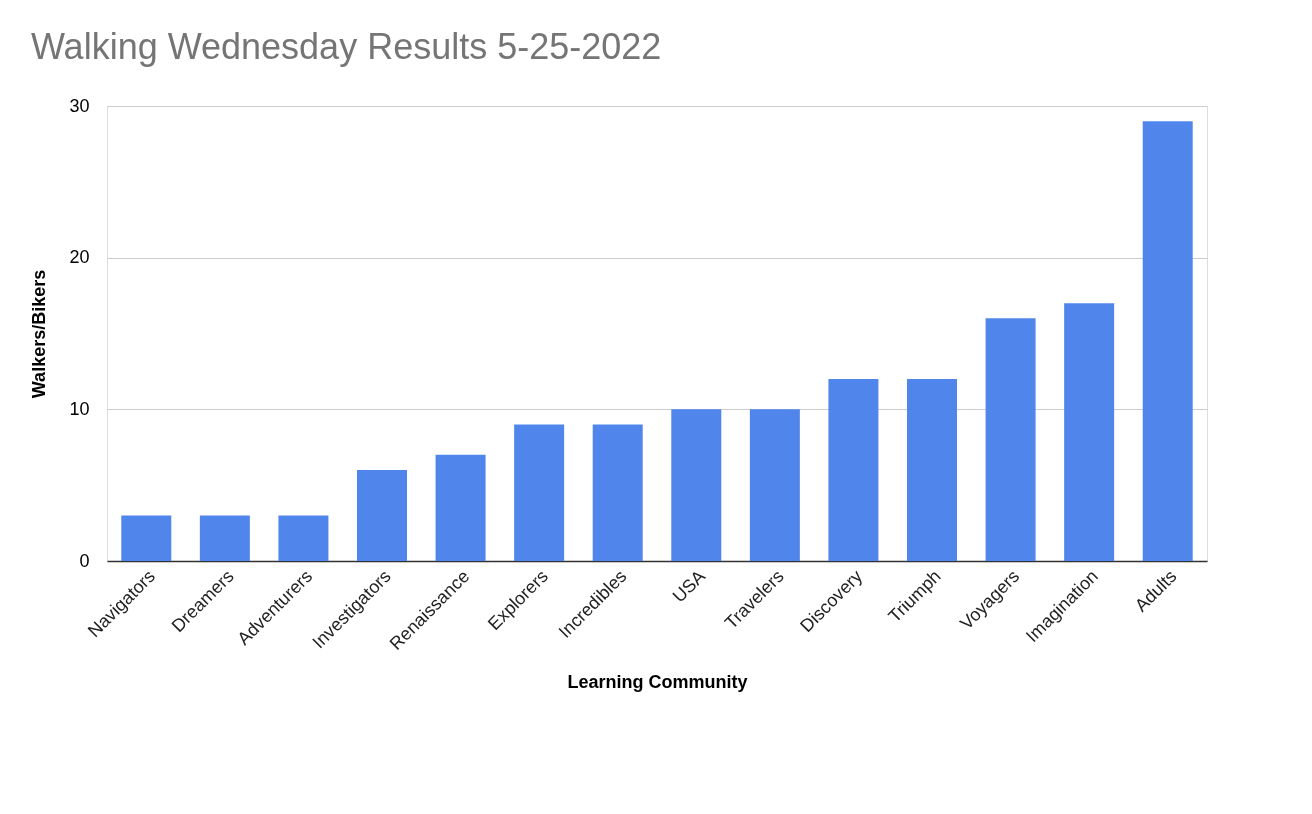  Describe the element at coordinates (346, 46) in the screenshot. I see `chart-title: Walking Wednesday Results 5-25-2022` at that location.